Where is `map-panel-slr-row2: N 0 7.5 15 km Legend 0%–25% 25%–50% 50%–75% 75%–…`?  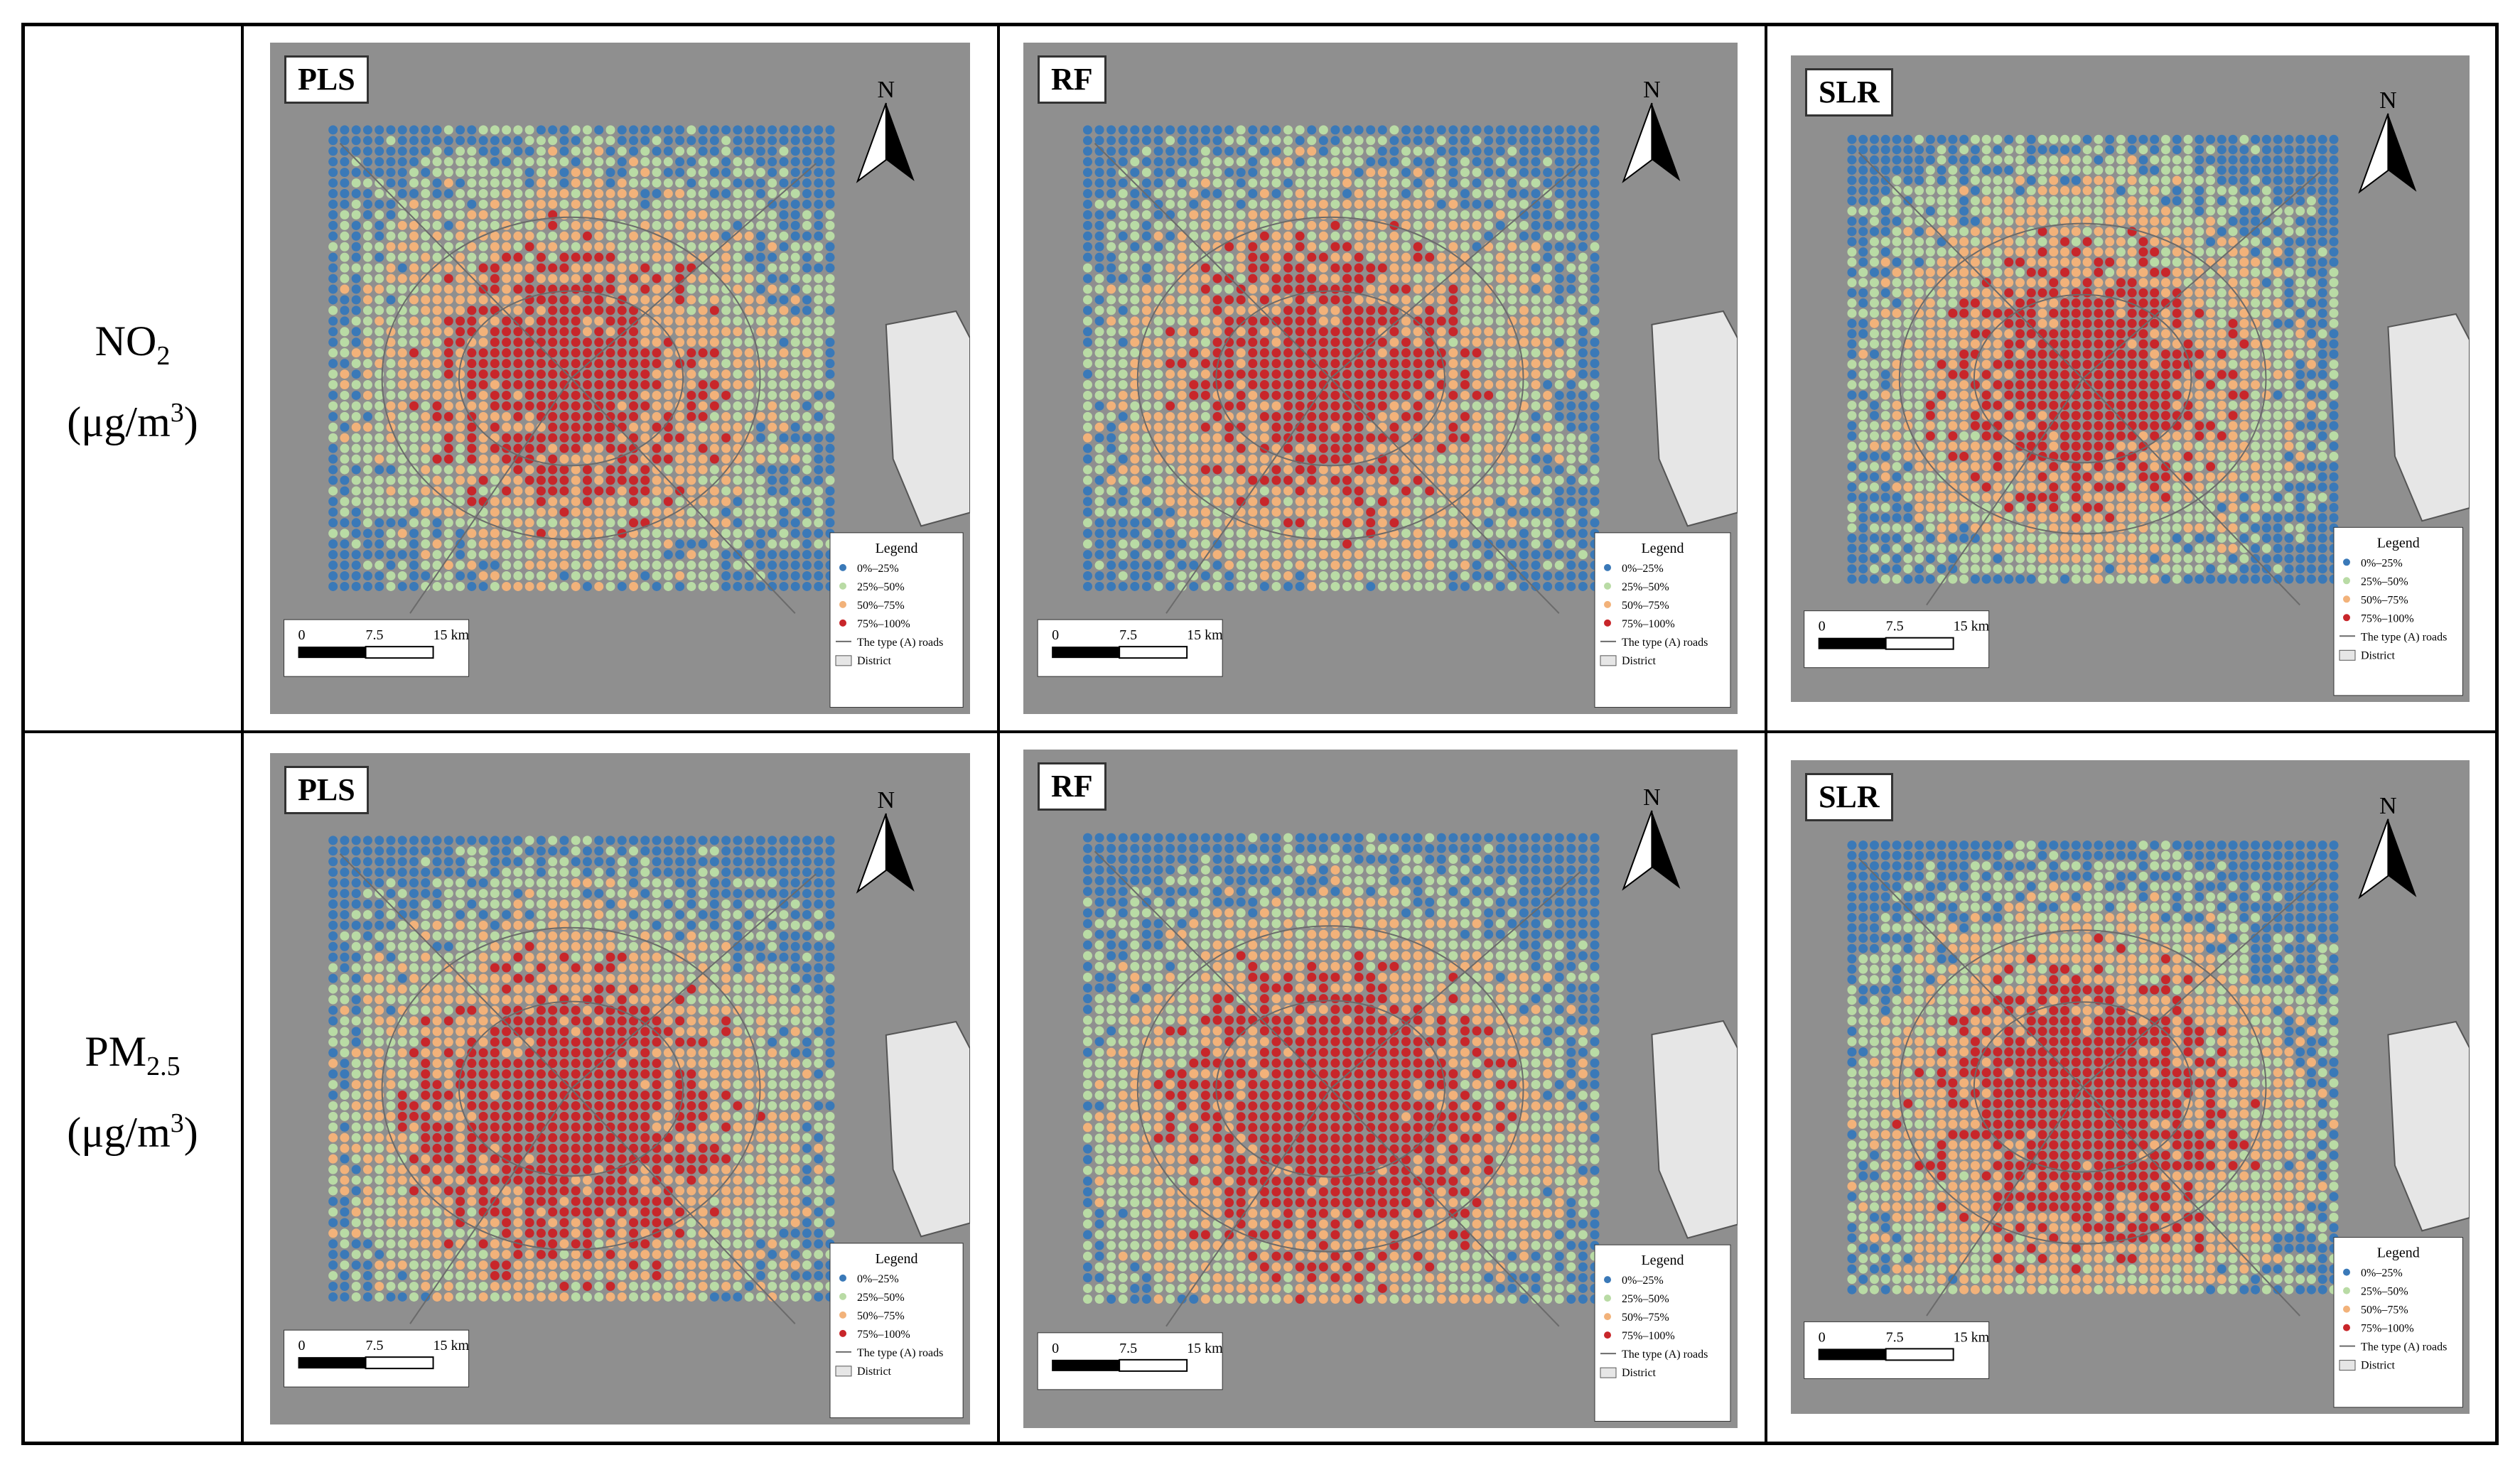
map-panel-slr-row2: N 0 7.5 15 km Legend 0%–25% 25%–50% 50%–75% 75%–… is located at coordinates (2131, 1087).